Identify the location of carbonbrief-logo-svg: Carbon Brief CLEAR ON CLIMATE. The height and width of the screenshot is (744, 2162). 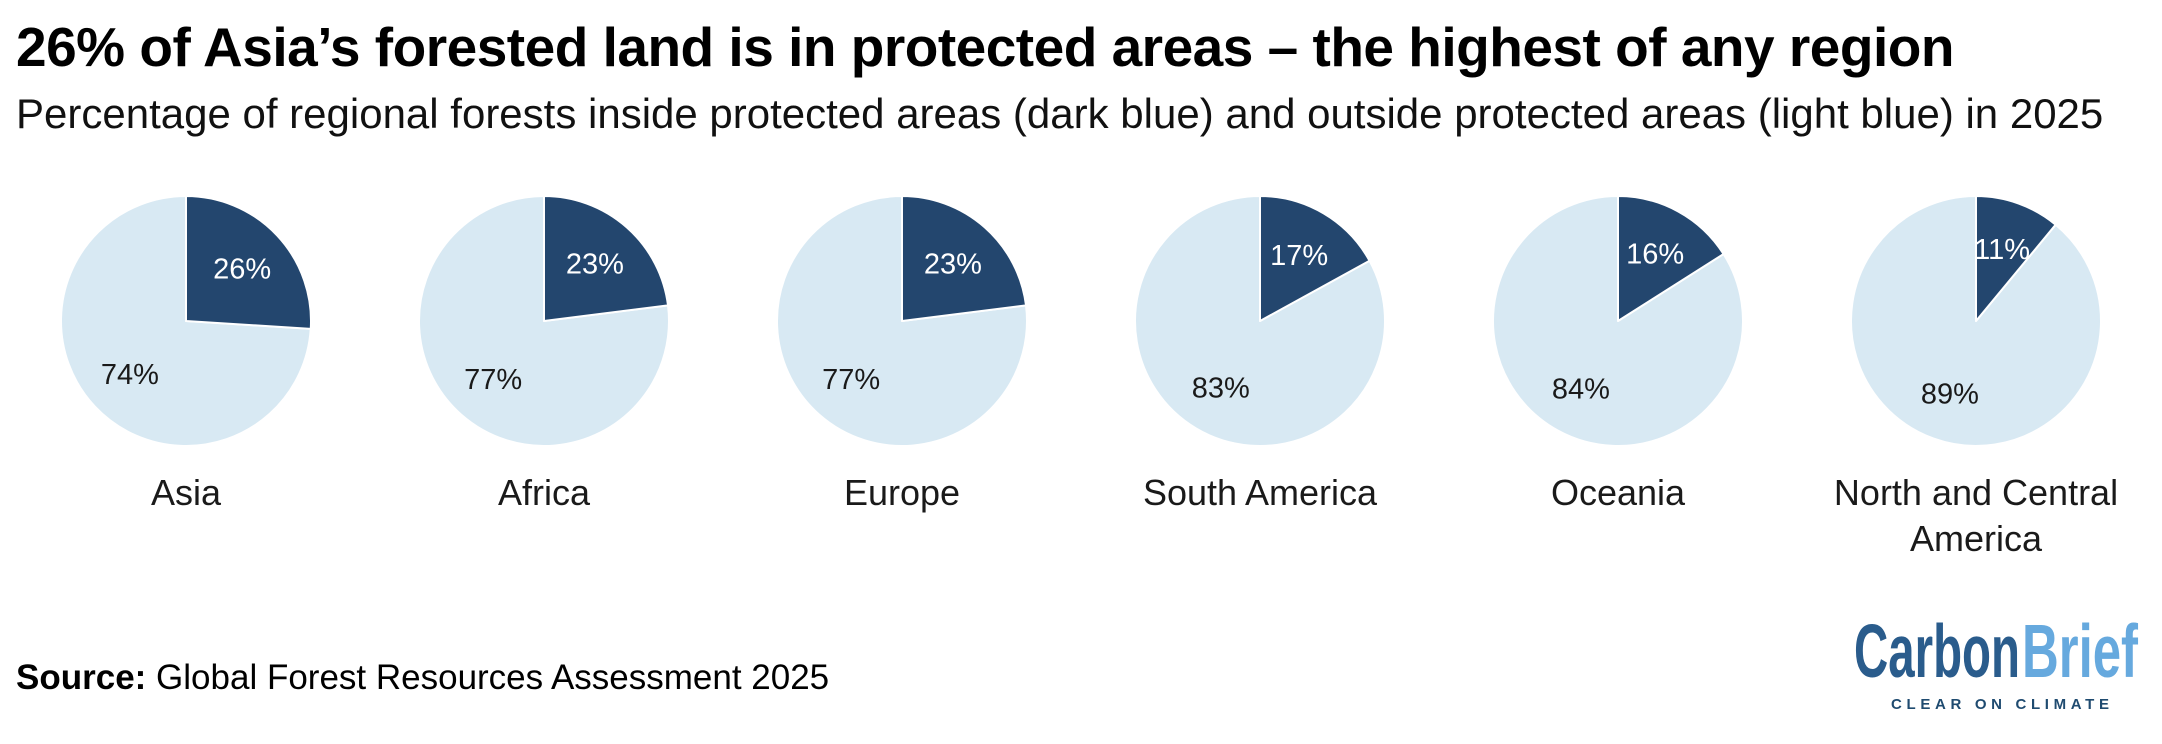
(1996, 661).